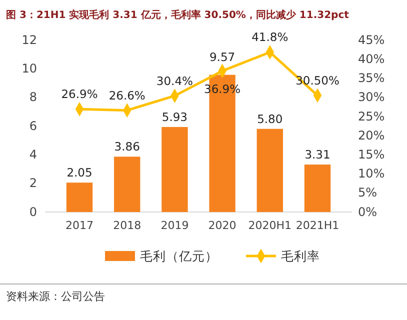 The height and width of the screenshot is (320, 407). What do you see at coordinates (55, 296) in the screenshot?
I see `text: 资料来源：公司公告` at bounding box center [55, 296].